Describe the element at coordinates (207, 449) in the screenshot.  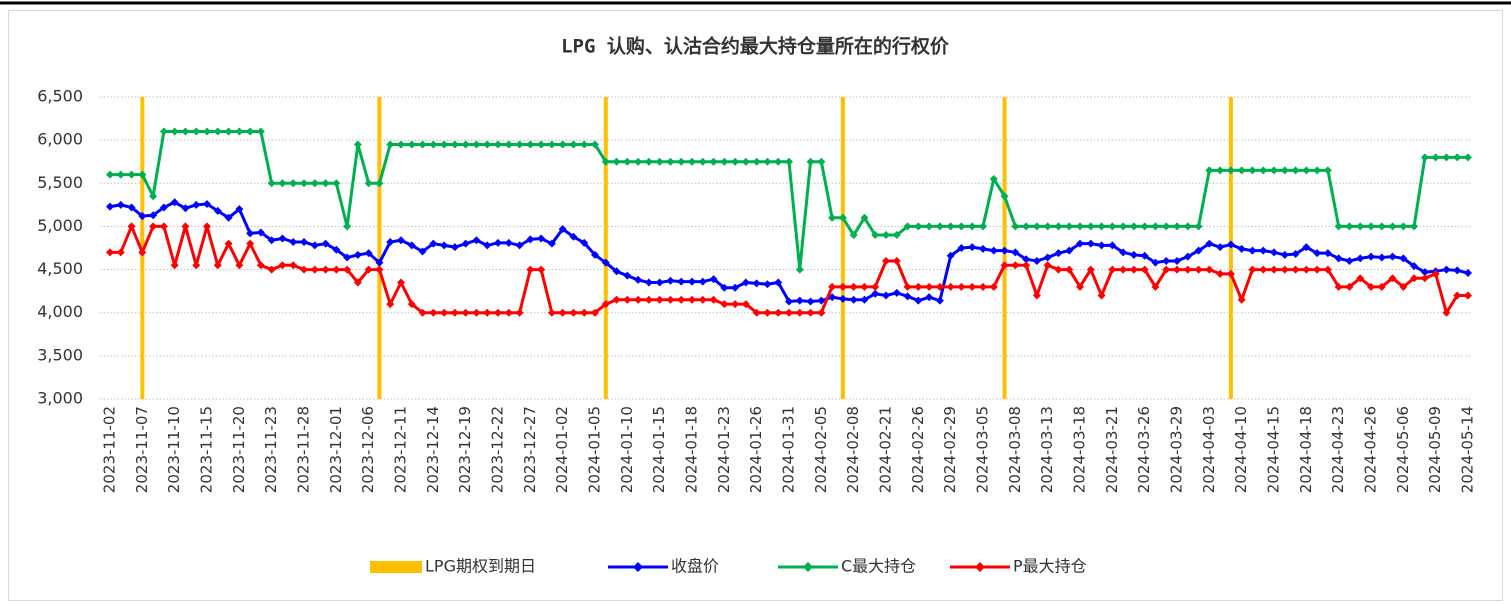
I see `x-tick-label: 2023-11-15` at that location.